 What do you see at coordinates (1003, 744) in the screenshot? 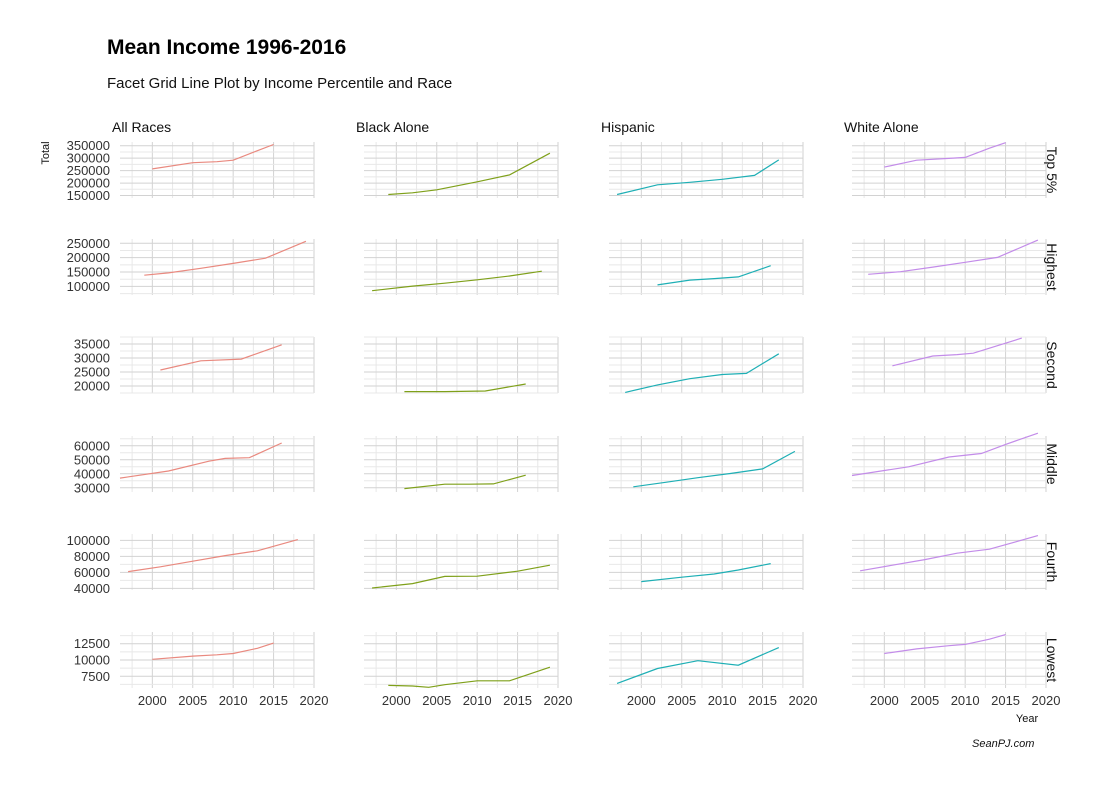
I see `chart-caption: SeanPJ.com` at bounding box center [1003, 744].